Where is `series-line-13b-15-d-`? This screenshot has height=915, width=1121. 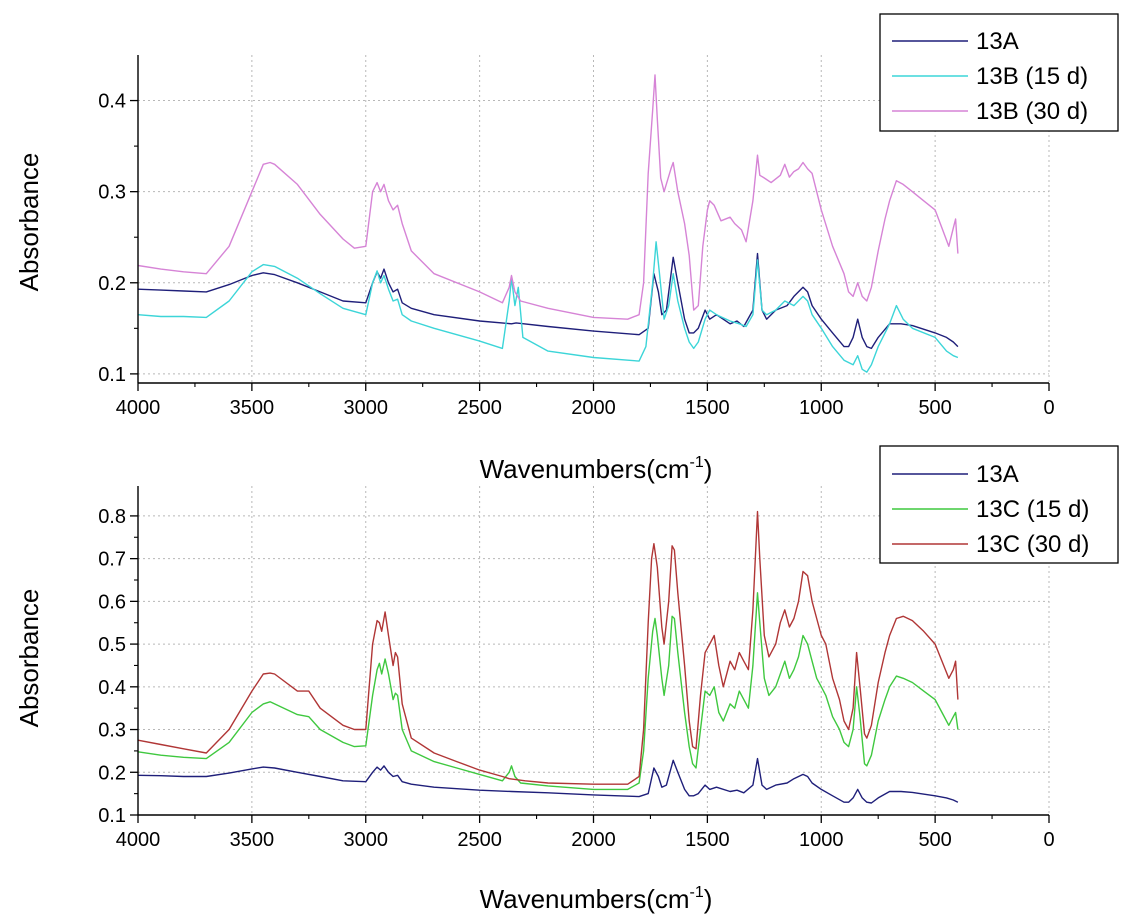
series-line-13b-15-d- is located at coordinates (548, 307).